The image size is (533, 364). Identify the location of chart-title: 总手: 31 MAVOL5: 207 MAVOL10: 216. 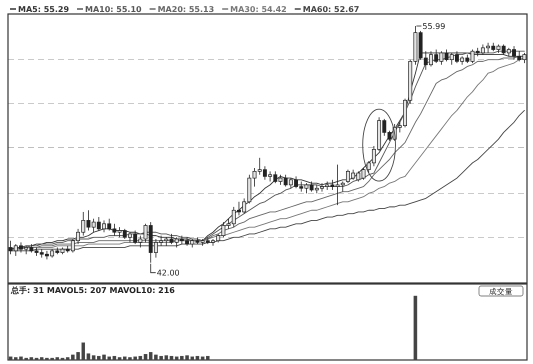
(93, 290).